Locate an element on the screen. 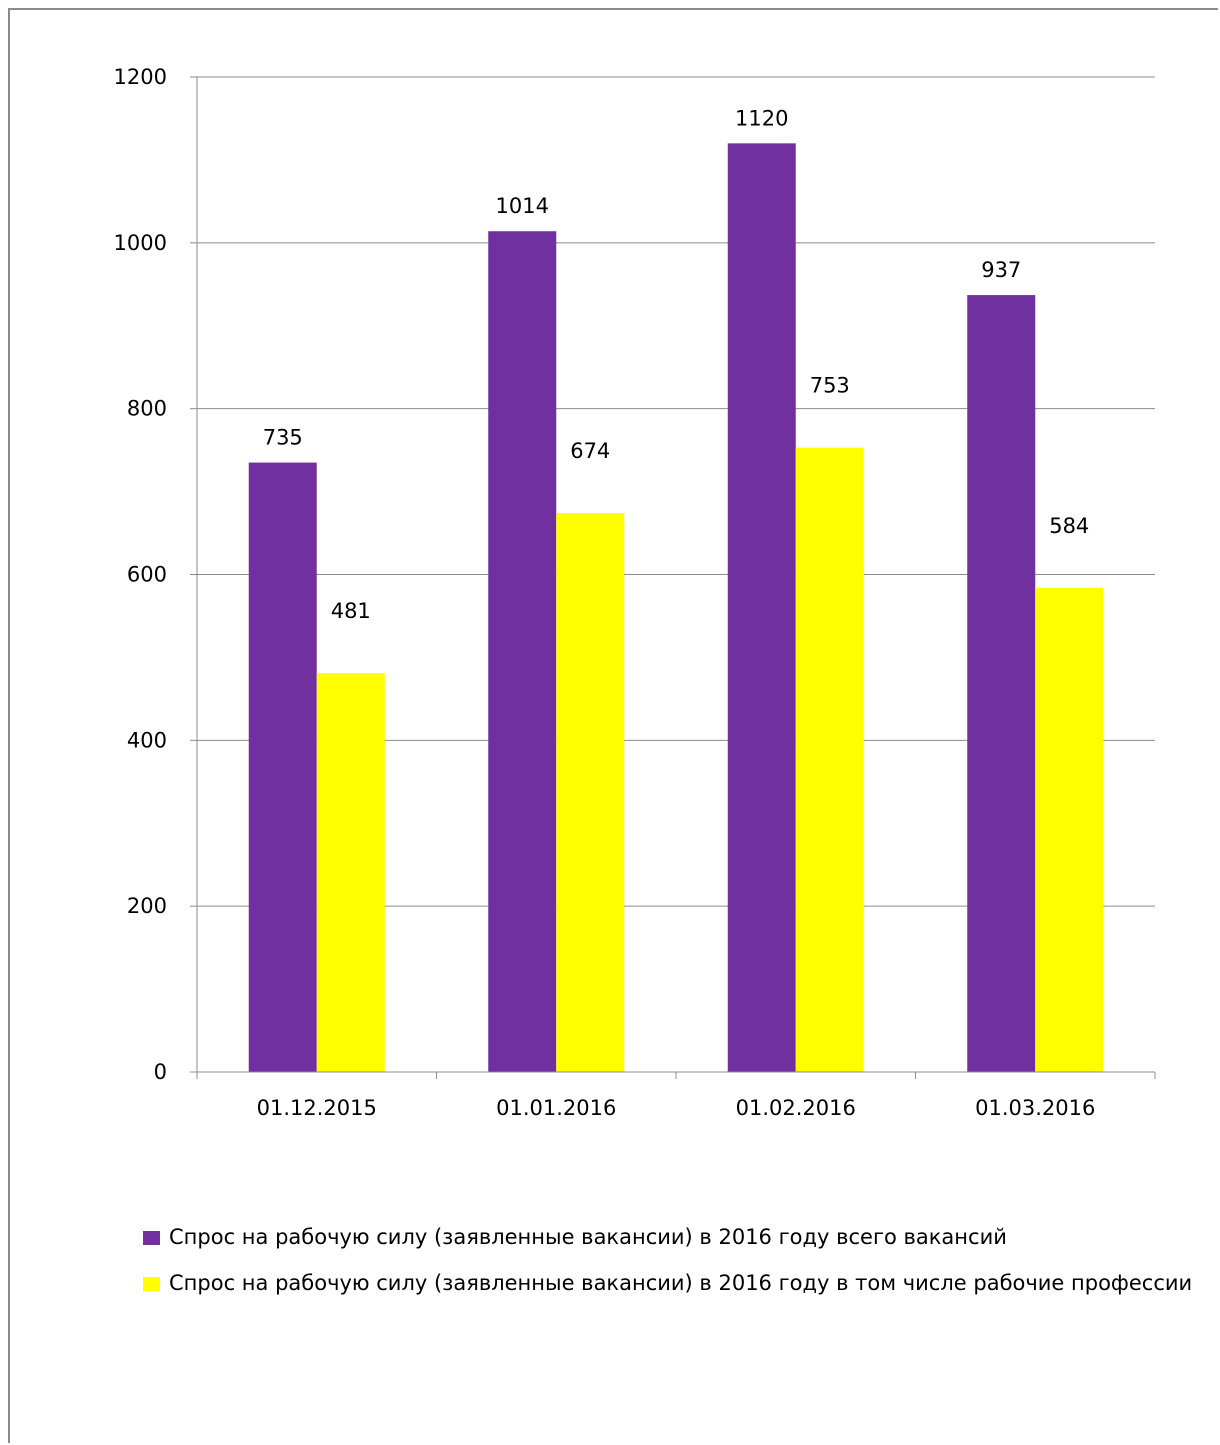 This screenshot has width=1220, height=1445. x-tick-label-01.12.2015: 01.12.2015 is located at coordinates (317, 1108).